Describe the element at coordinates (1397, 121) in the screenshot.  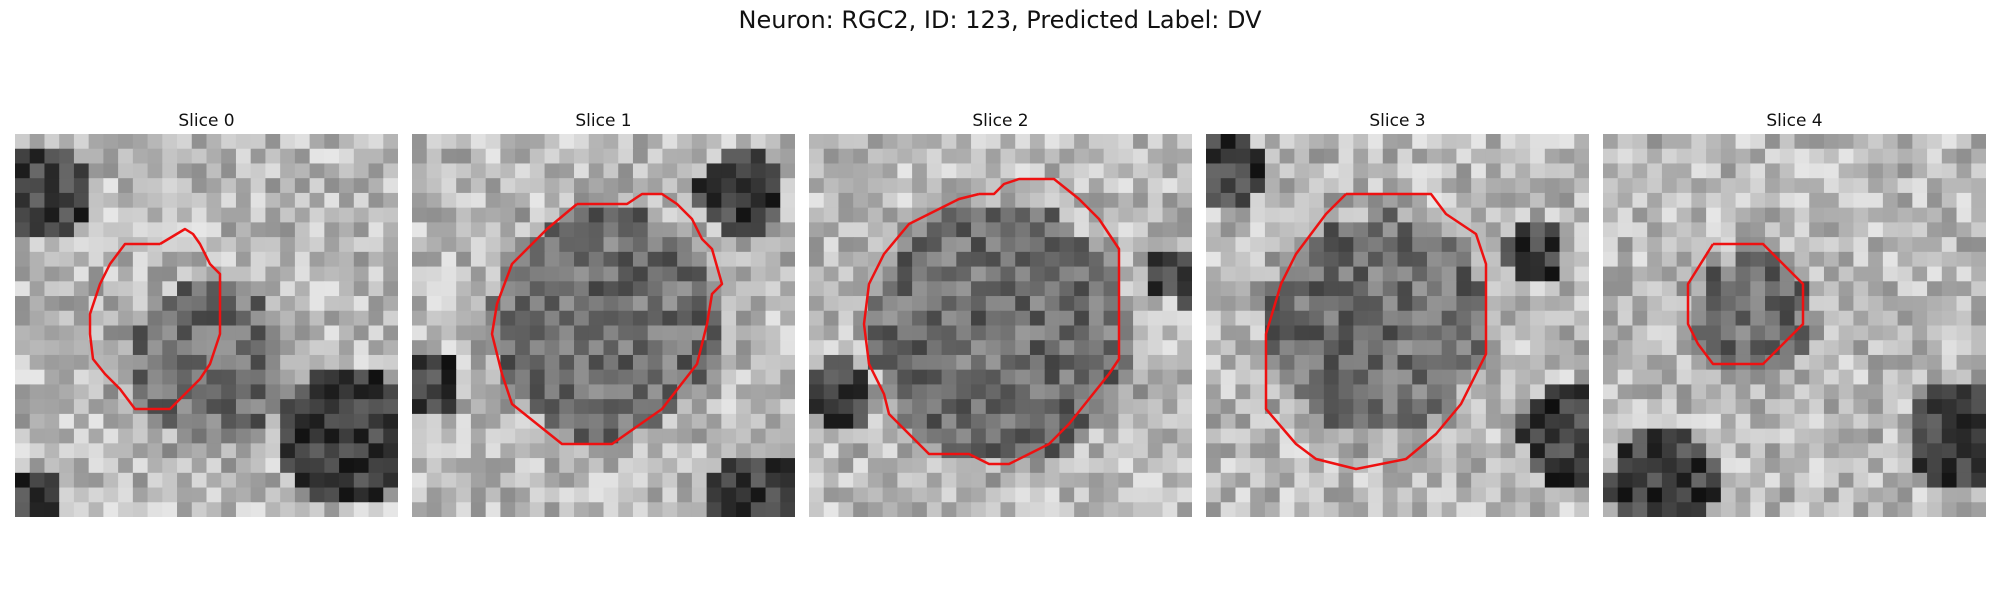
I see `slice-title-3: Slice 3` at that location.